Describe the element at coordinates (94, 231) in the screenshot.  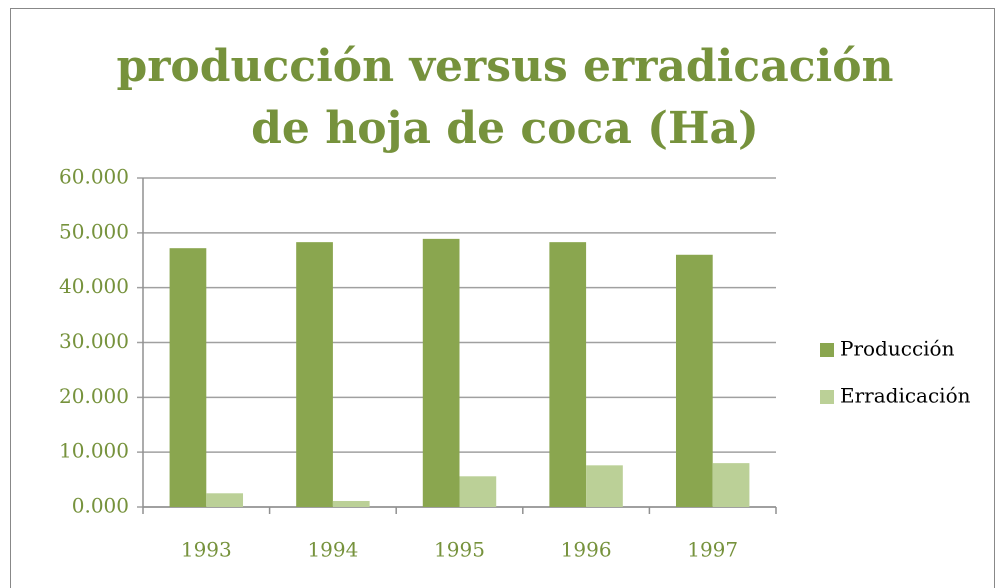
I see `y-tick-label: 50.000` at that location.